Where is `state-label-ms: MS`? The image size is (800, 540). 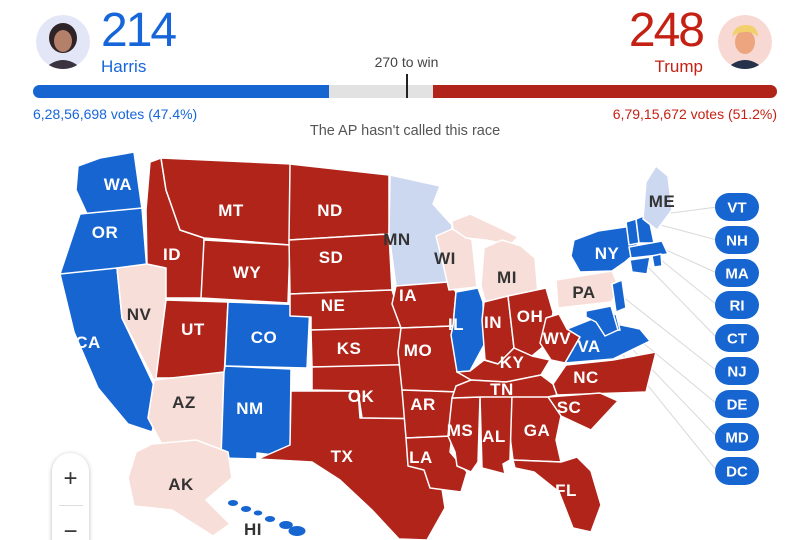
state-label-ms: MS is located at coordinates (460, 430).